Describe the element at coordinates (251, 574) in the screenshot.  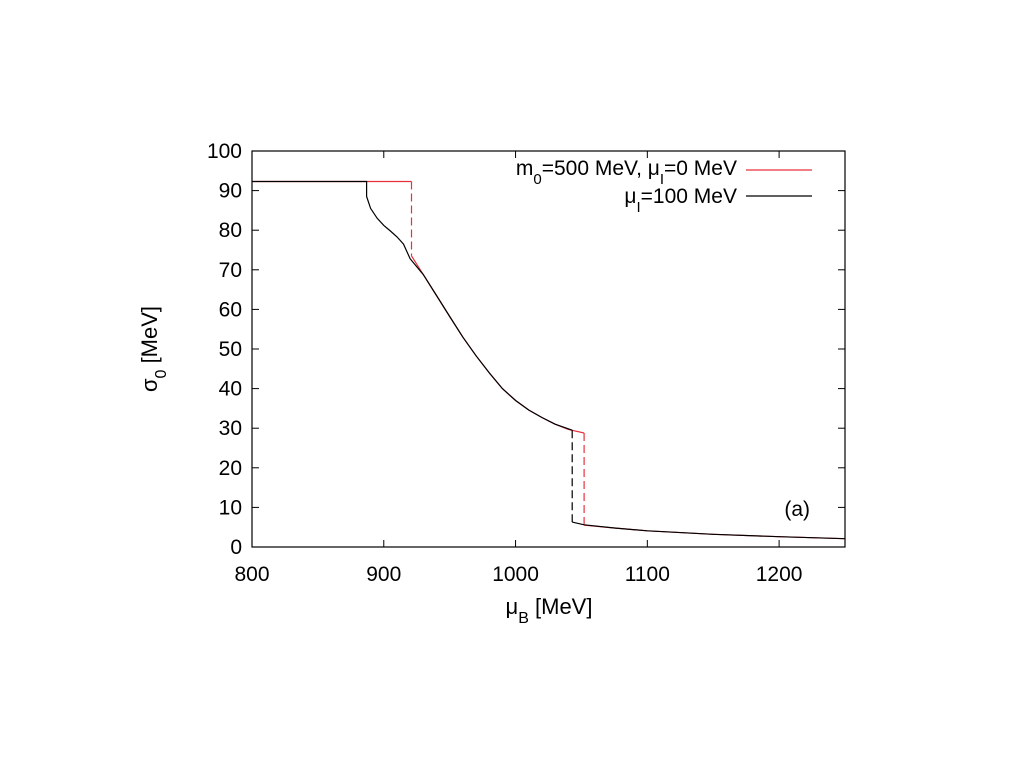
I see `x-tick-label: 800` at that location.